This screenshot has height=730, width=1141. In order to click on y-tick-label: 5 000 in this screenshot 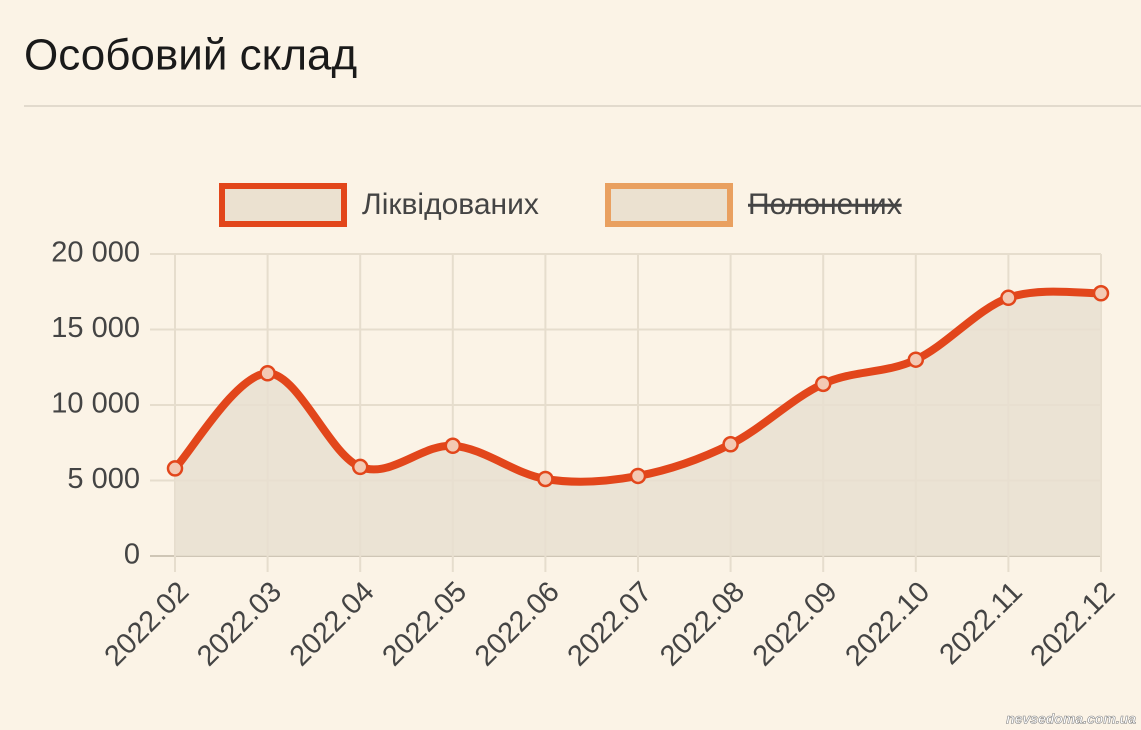, I will do `click(103, 479)`.